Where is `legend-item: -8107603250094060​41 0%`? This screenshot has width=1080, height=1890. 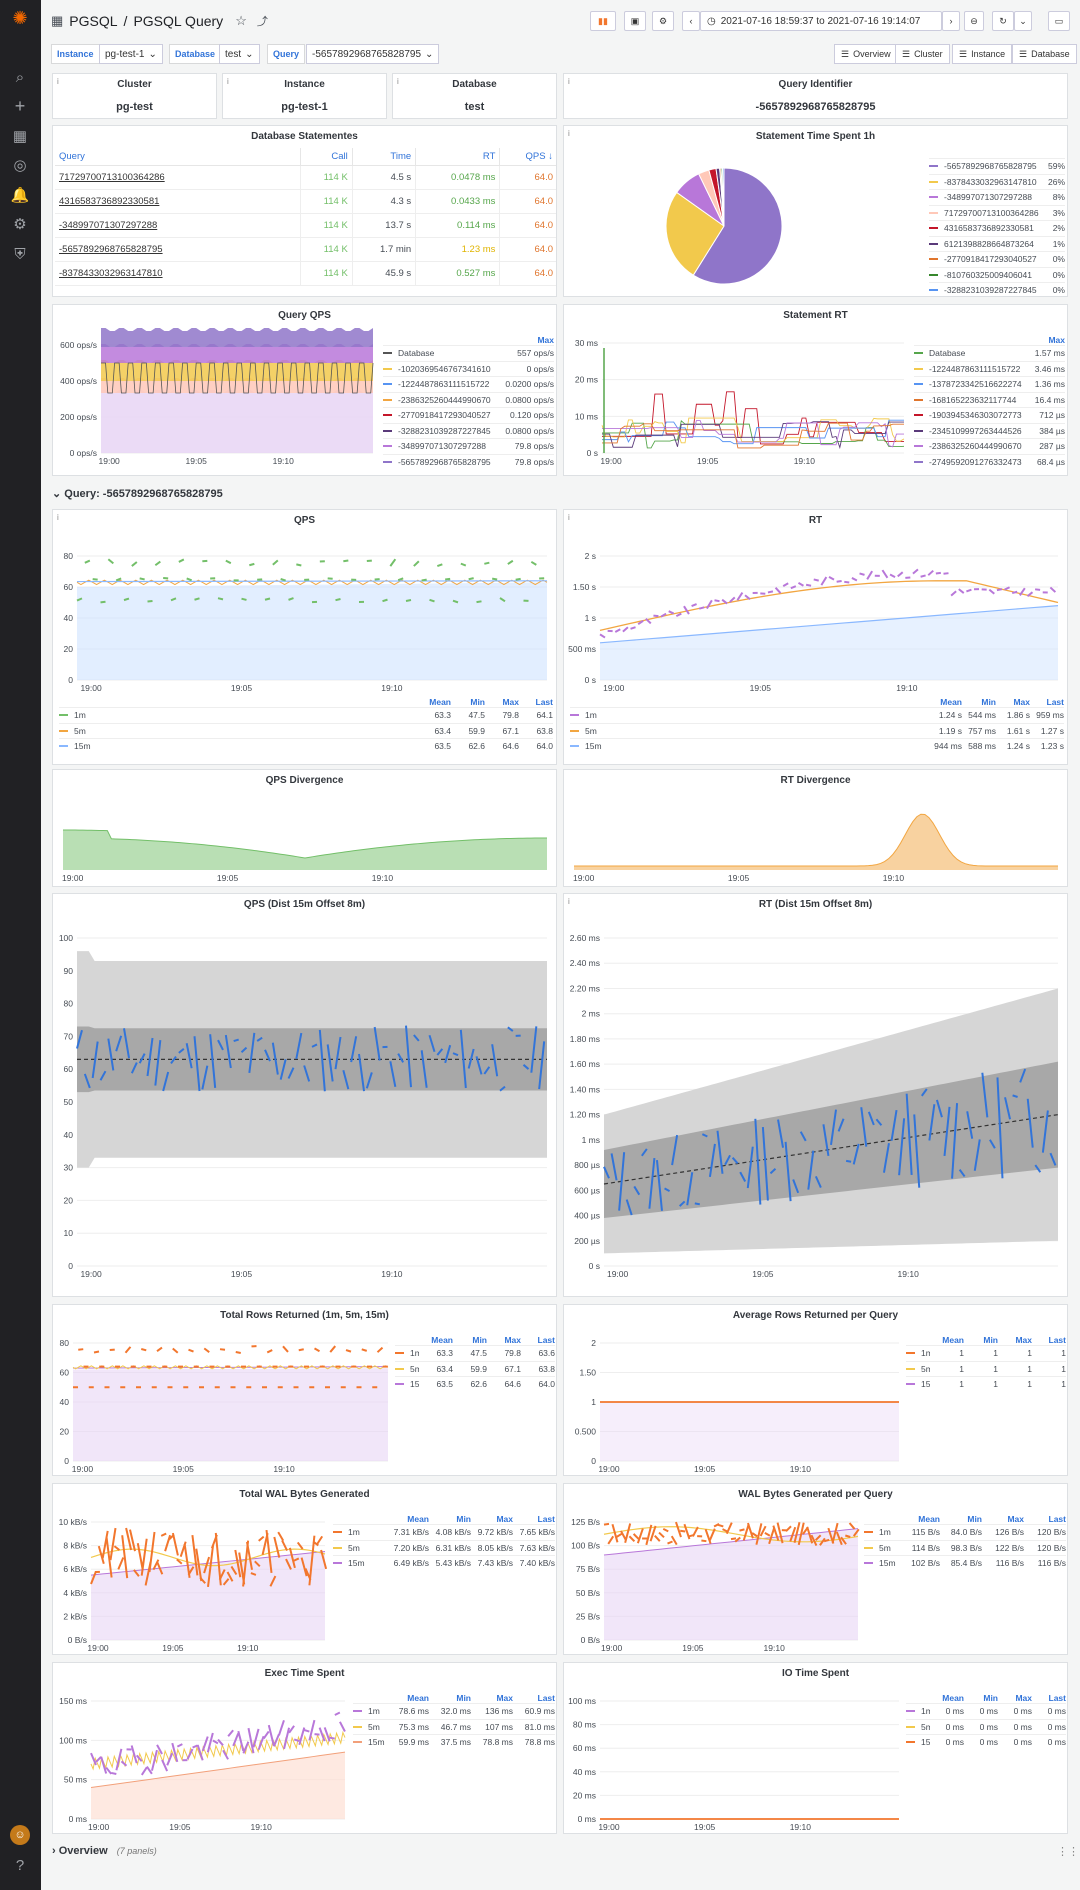
legend-item: -8107603250094060​41 0% is located at coordinates (997, 274).